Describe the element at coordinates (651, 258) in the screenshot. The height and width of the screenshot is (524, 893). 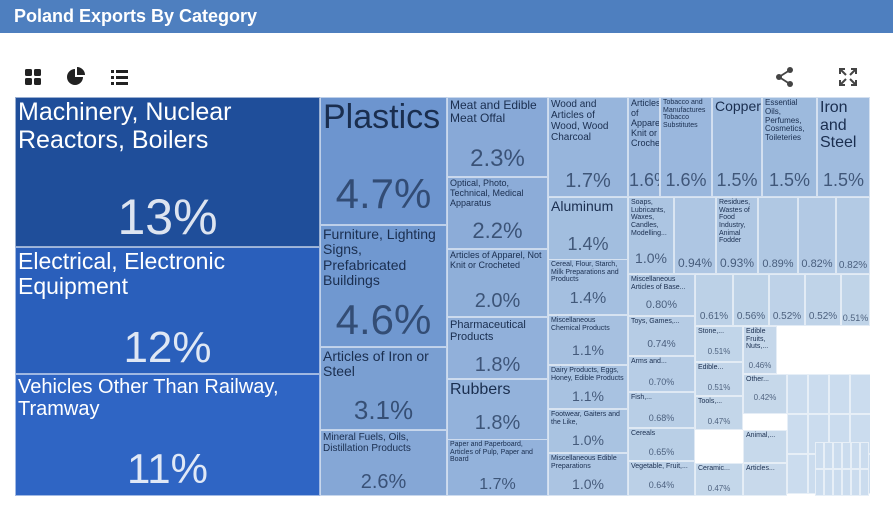
I see `treemap-tile-value: 1.0%` at that location.